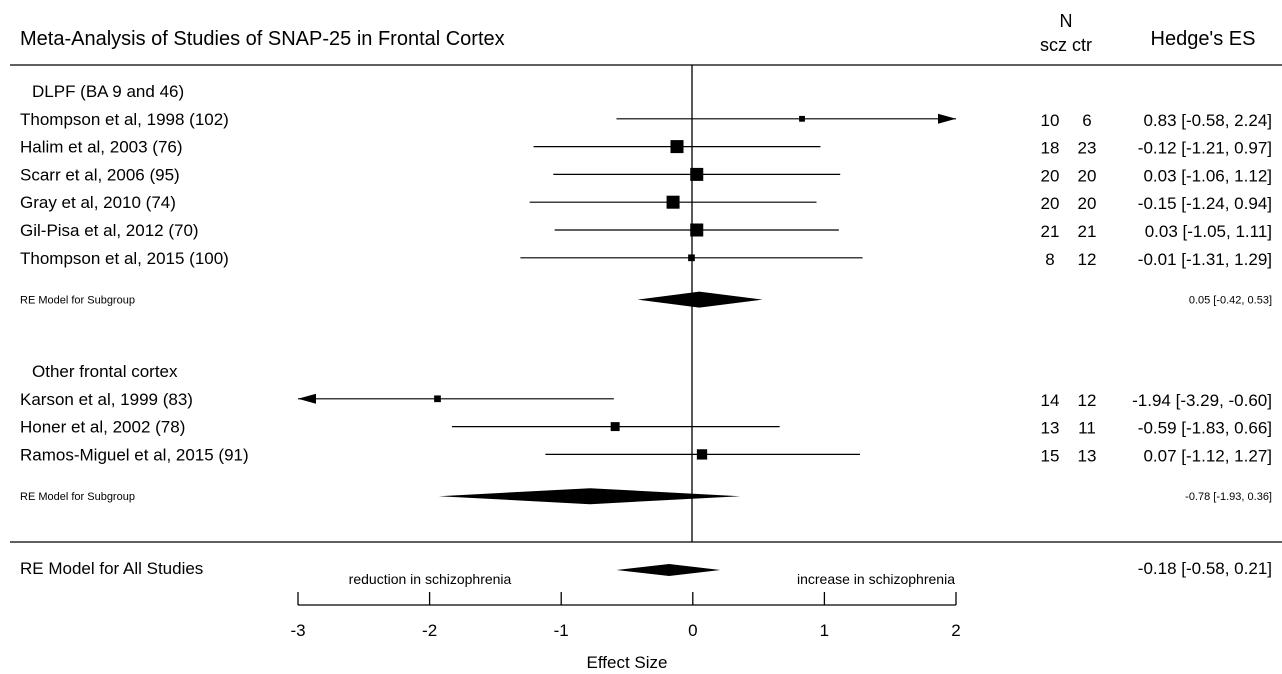  Describe the element at coordinates (692, 630) in the screenshot. I see `x-tick-label: 0` at that location.